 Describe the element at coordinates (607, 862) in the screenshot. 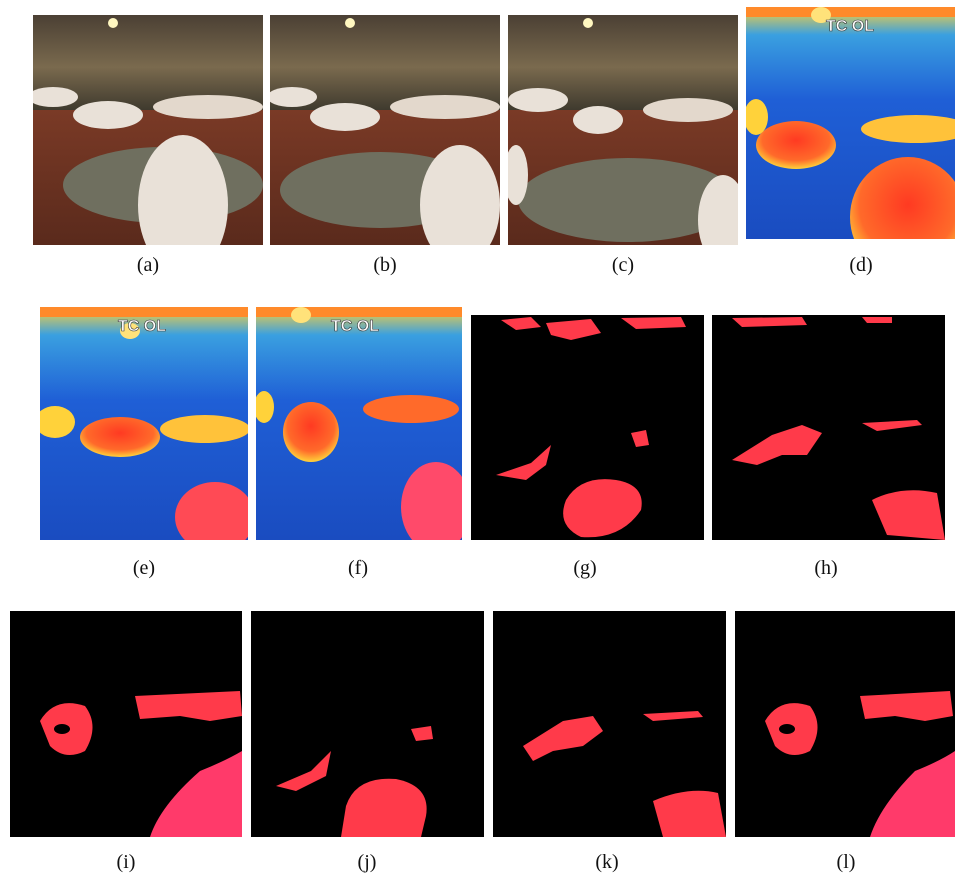

I see `caption-k: (k)` at that location.